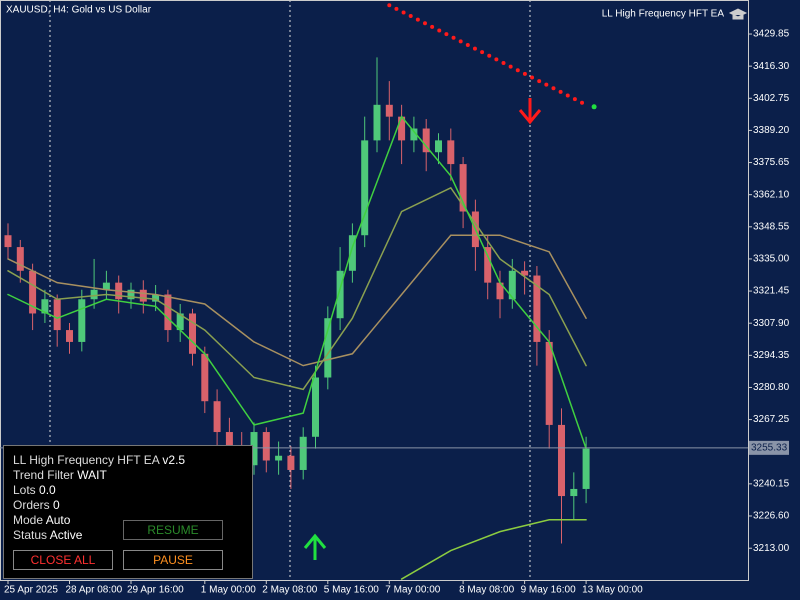 This screenshot has width=800, height=600. I want to click on y-tick-label: 3335.00, so click(771, 259).